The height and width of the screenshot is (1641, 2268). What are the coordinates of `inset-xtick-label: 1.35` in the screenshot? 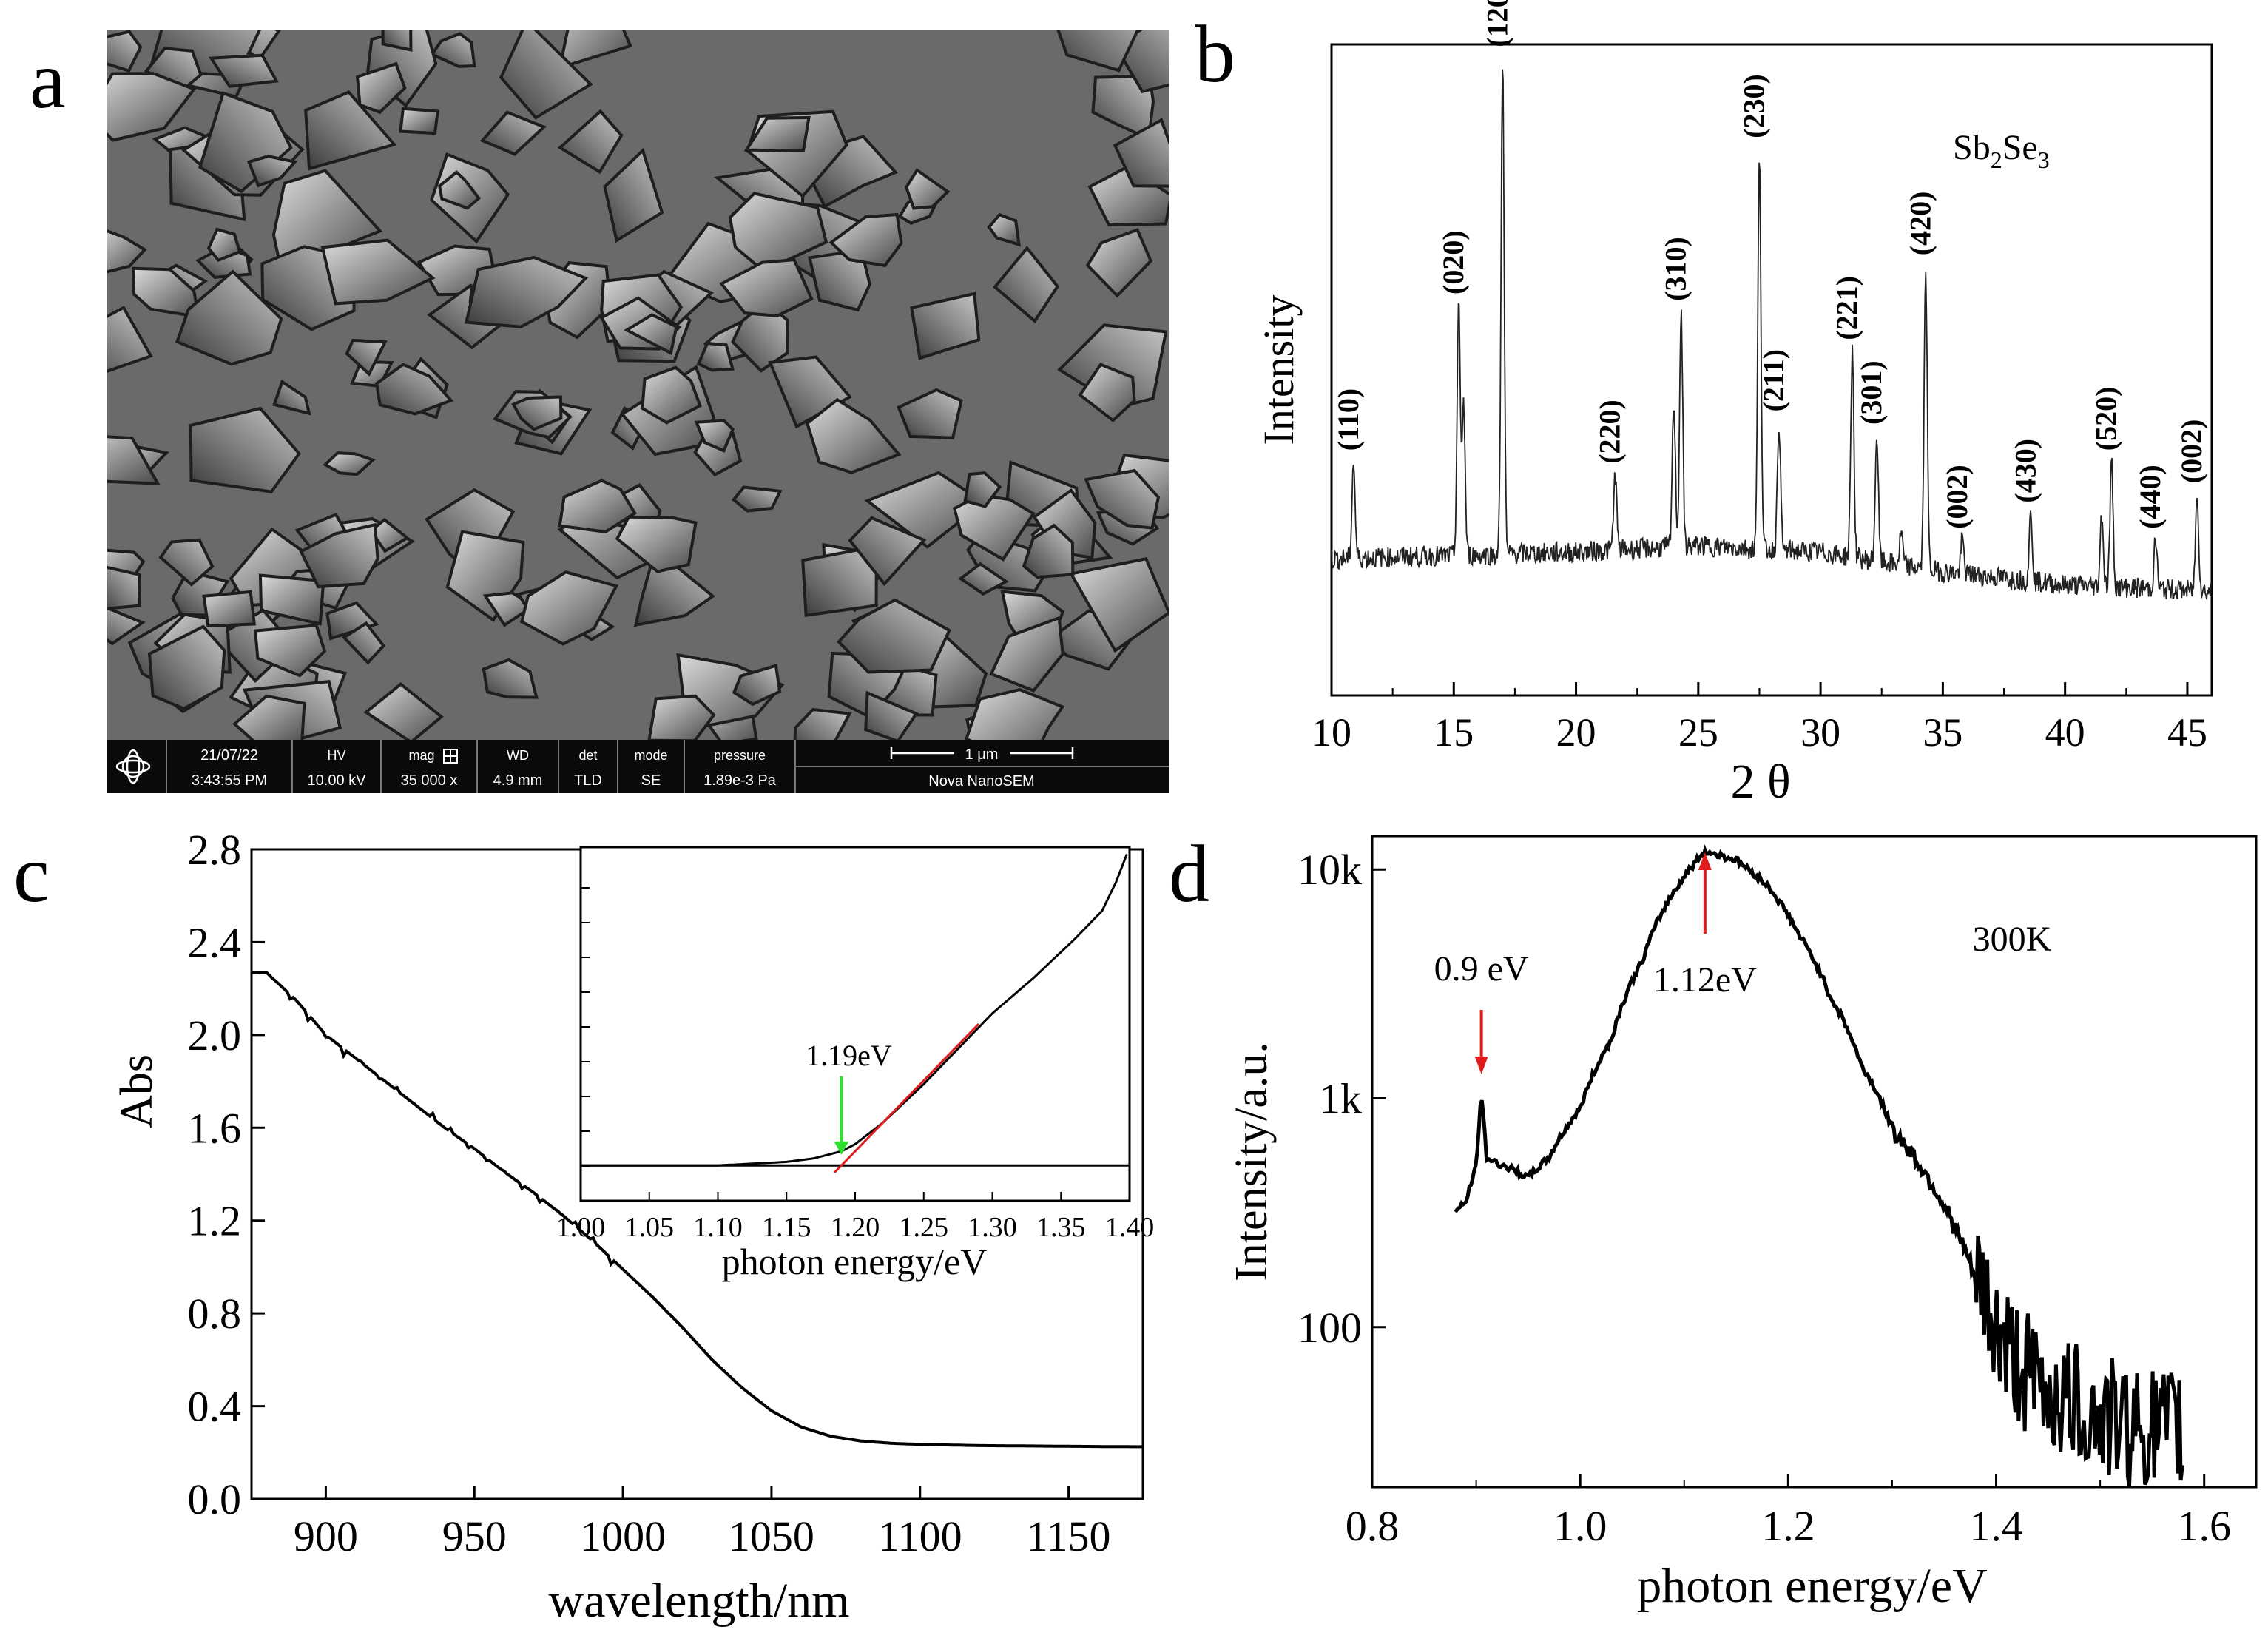 It's located at (1061, 1227).